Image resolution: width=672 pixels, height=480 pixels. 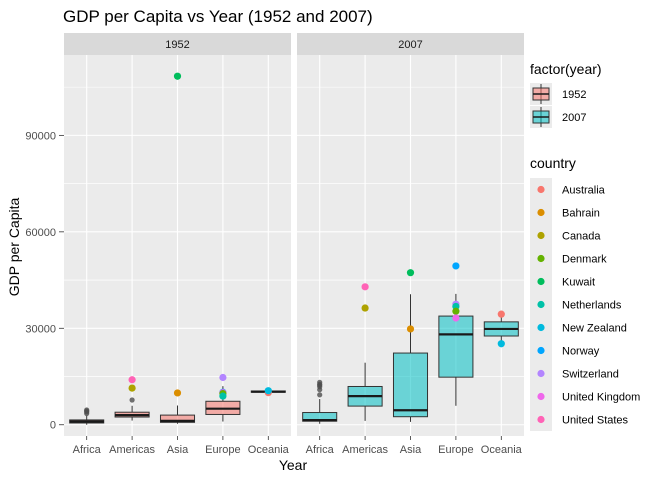 What do you see at coordinates (601, 398) in the screenshot?
I see `color-legend-label: United Kingdom` at bounding box center [601, 398].